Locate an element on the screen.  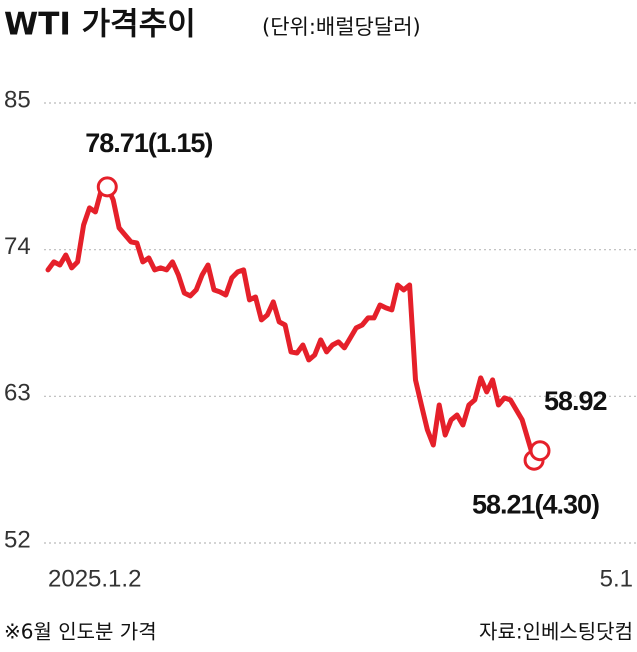
y-tick-label: 74 is located at coordinates (17, 246).